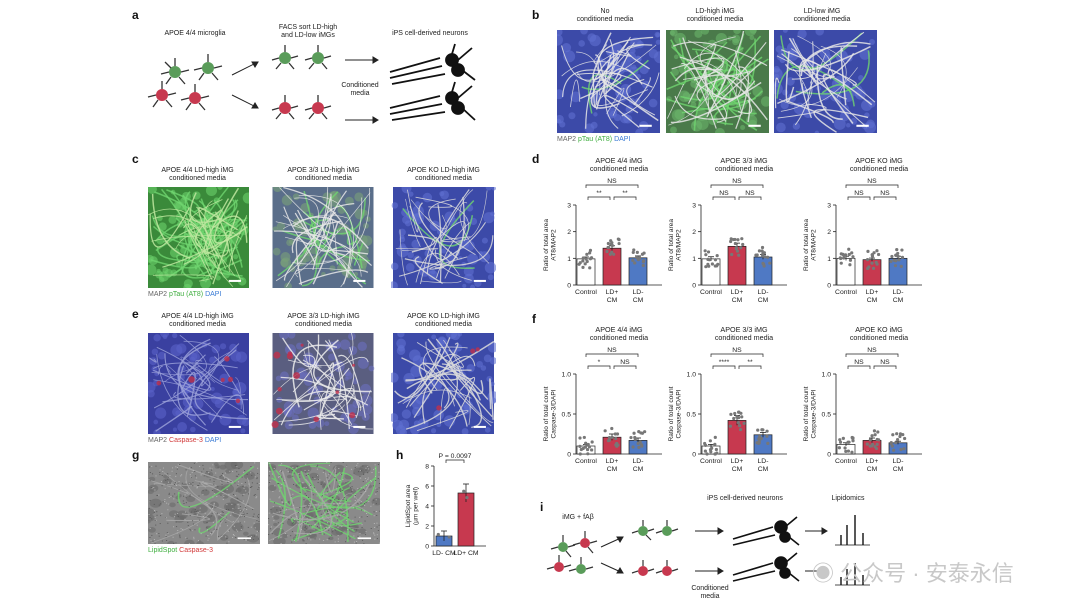  What do you see at coordinates (412, 505) in the screenshot?
I see `y-axis-label: LipidSpot area(µm per well)` at bounding box center [412, 505].